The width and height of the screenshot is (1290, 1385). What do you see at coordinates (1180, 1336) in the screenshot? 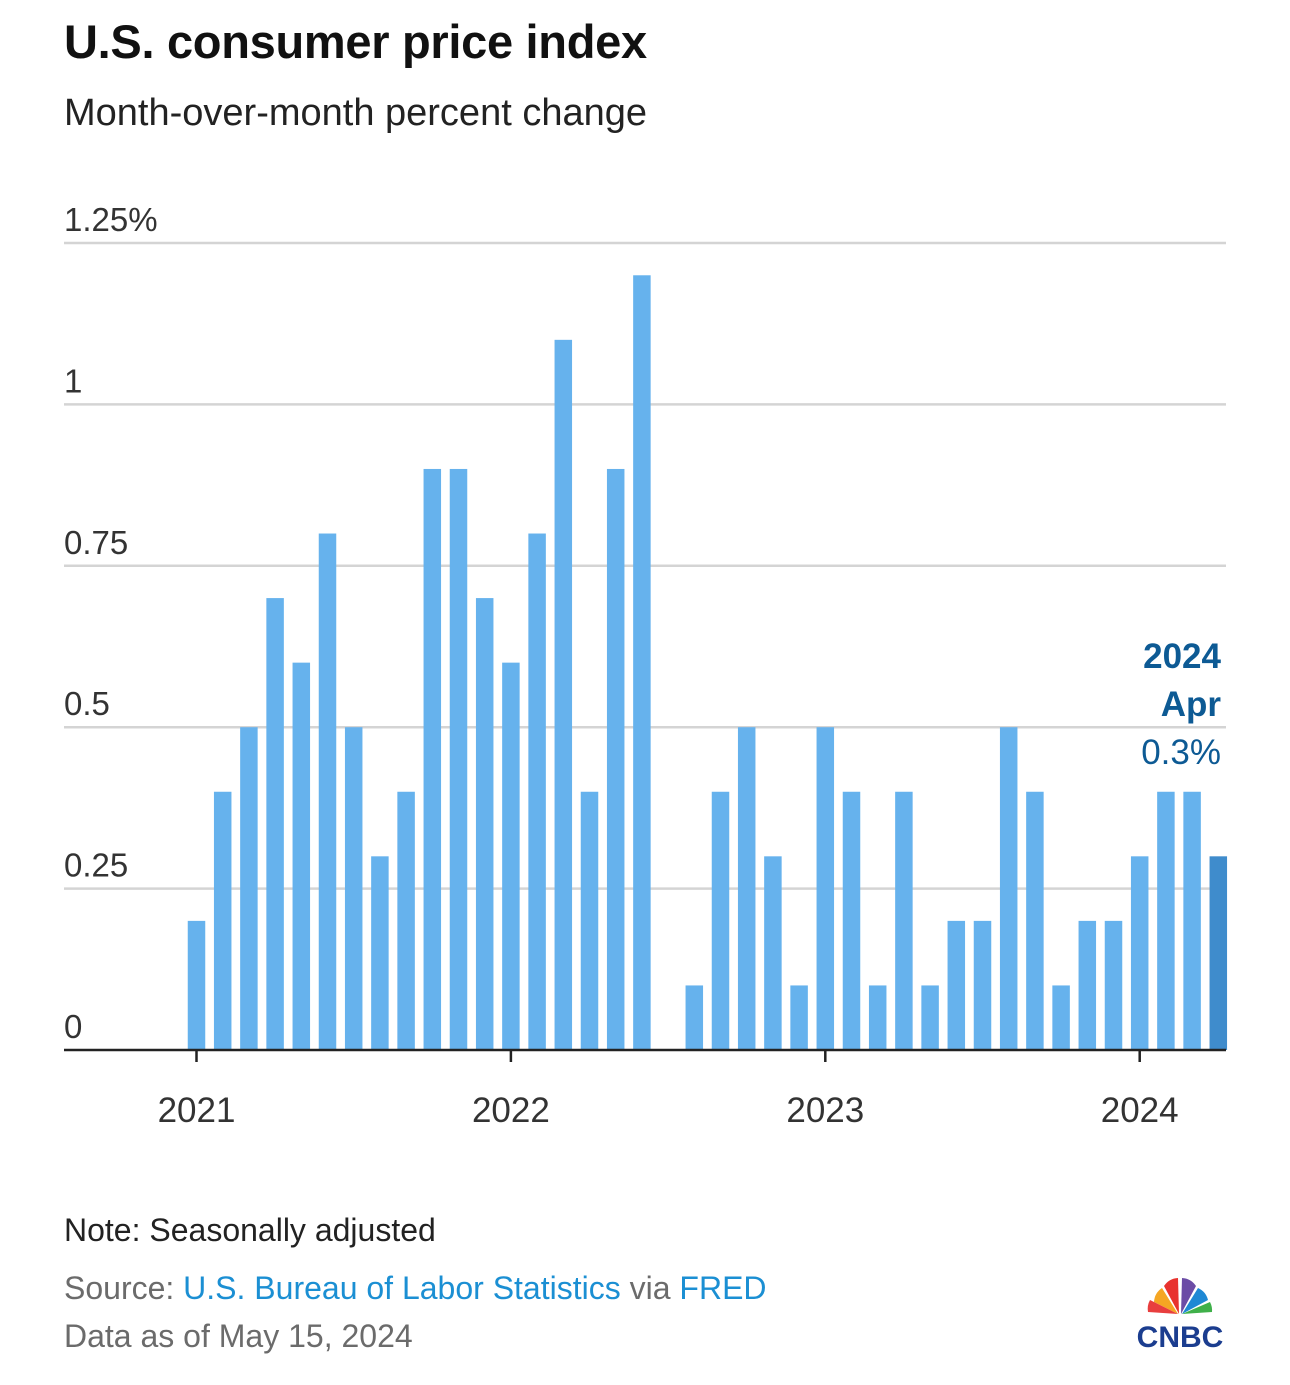
I see `cnbc-wordmark: CNBC` at bounding box center [1180, 1336].